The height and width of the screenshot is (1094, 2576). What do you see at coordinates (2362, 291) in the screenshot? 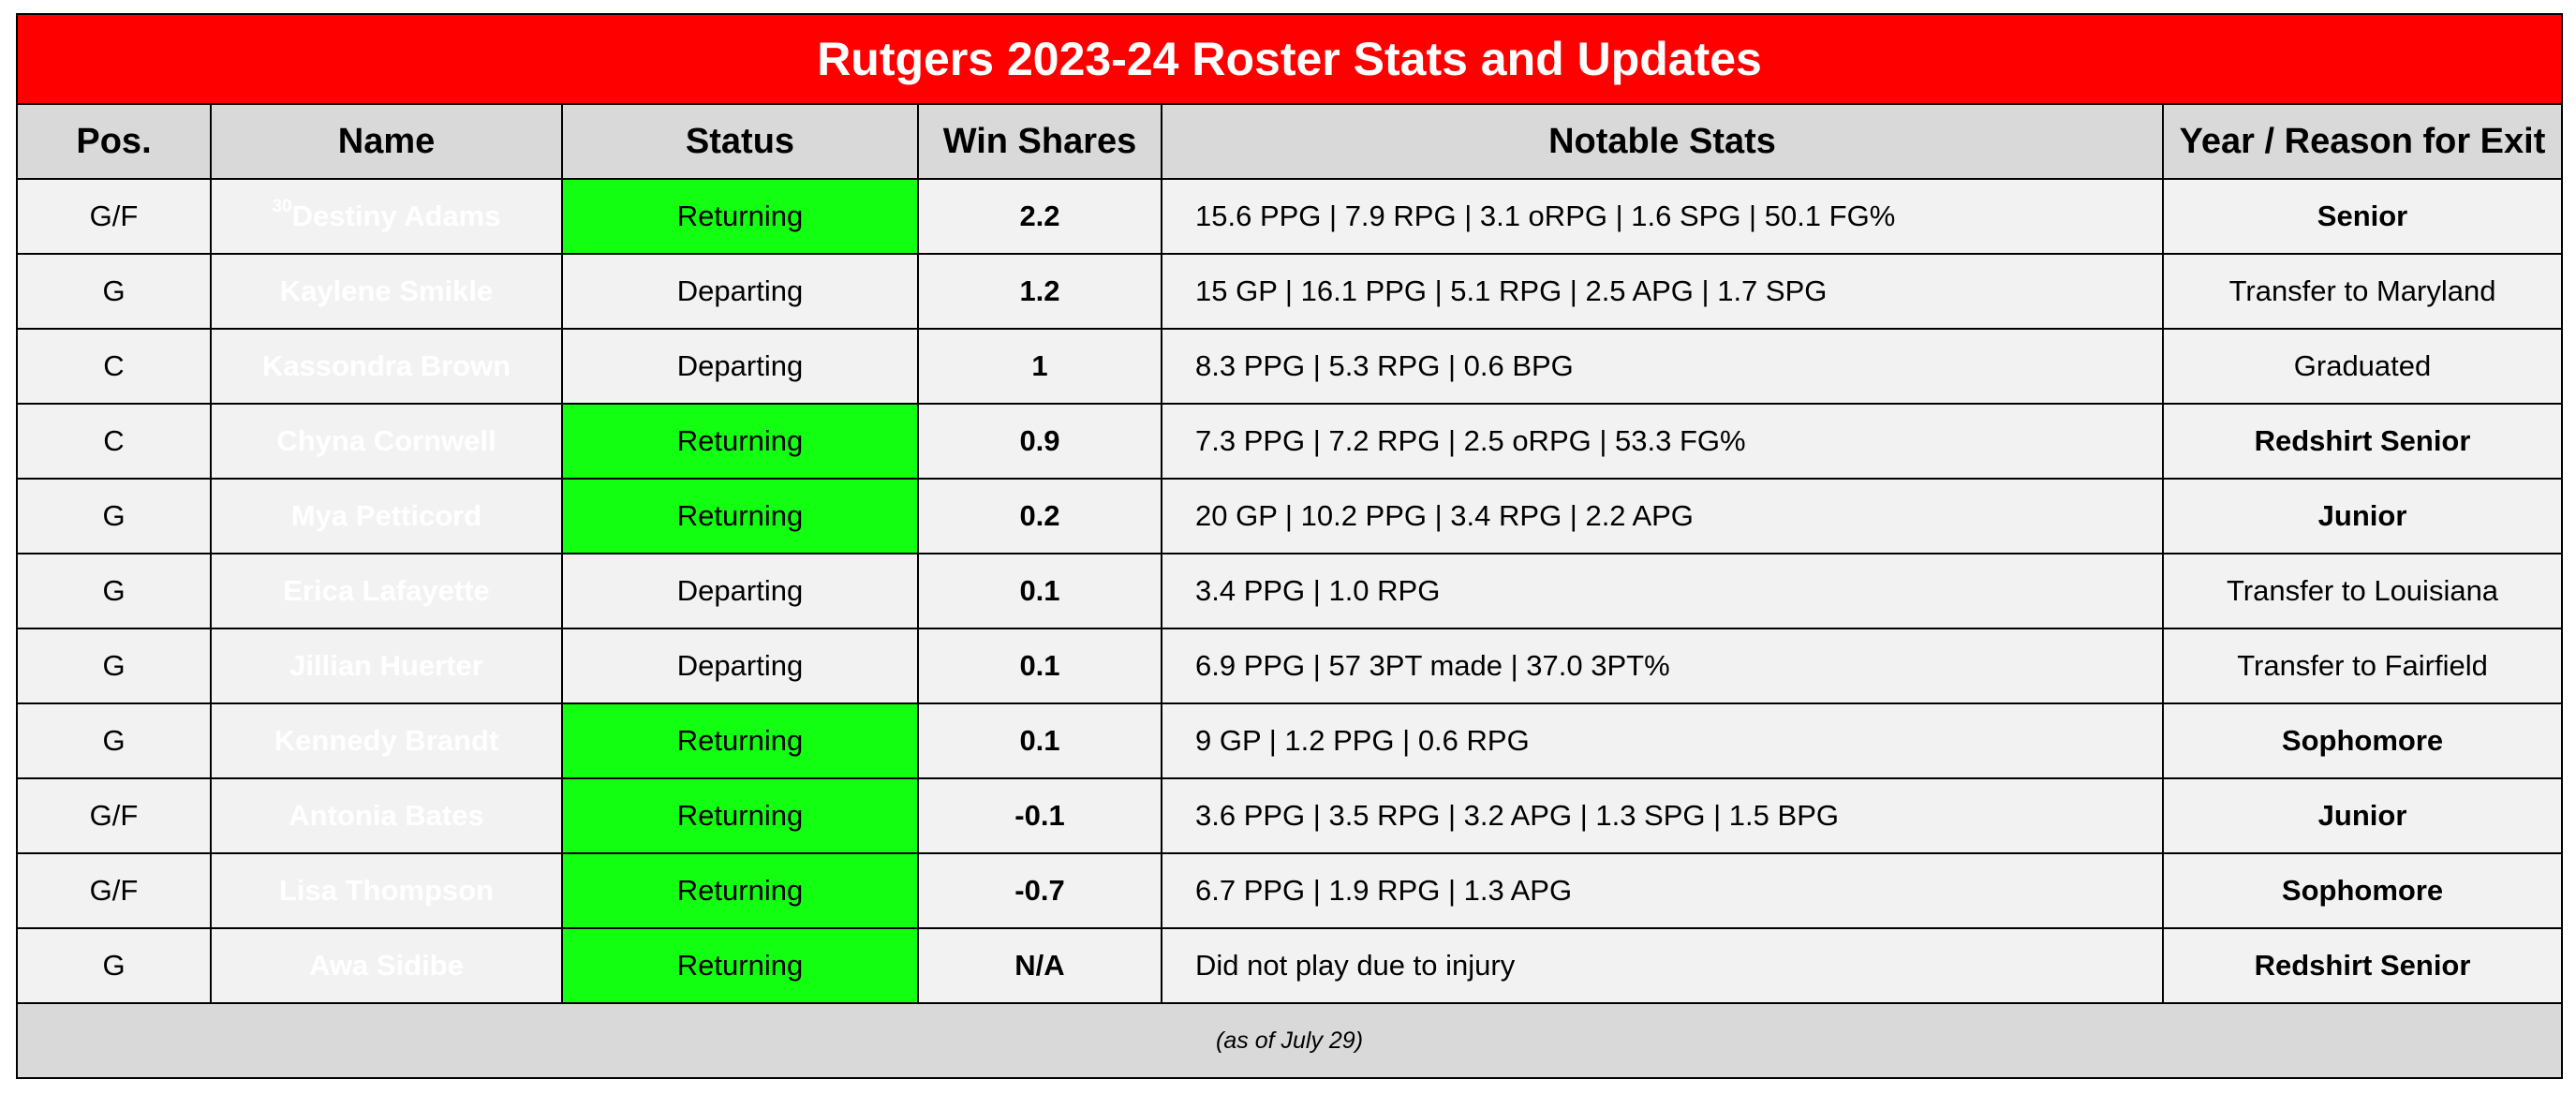
I see `year-reason-cell: Transfer to Maryland` at bounding box center [2362, 291].